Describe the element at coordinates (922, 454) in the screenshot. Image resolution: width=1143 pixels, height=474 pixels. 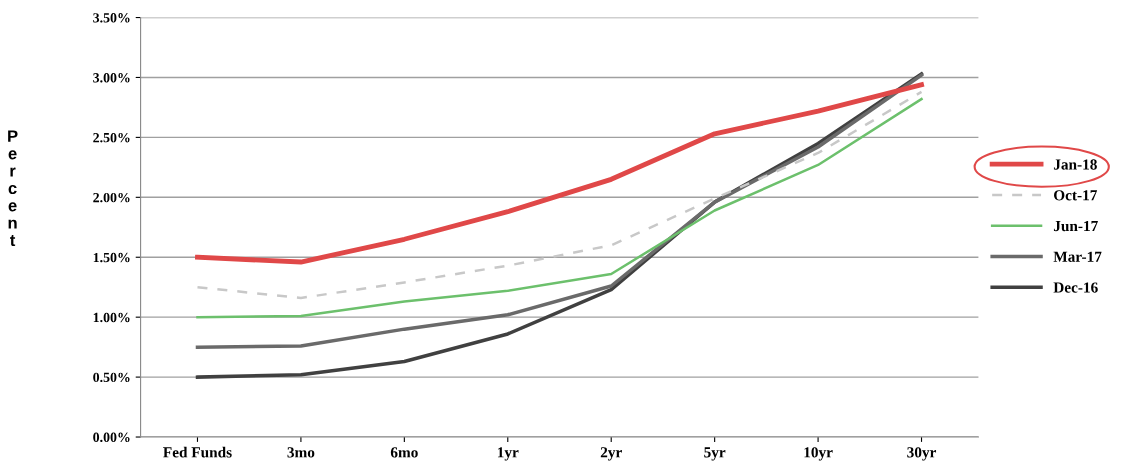
I see `x-tick-label: 30yr` at that location.